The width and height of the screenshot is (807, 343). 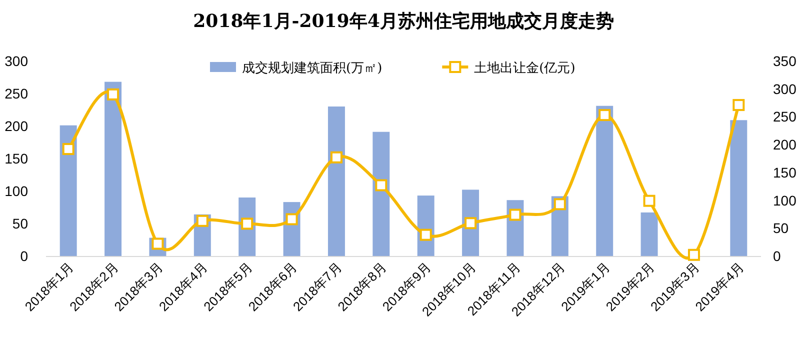 I want to click on legend-label: 成交规划建筑面积(万㎡), so click(x=312, y=68).